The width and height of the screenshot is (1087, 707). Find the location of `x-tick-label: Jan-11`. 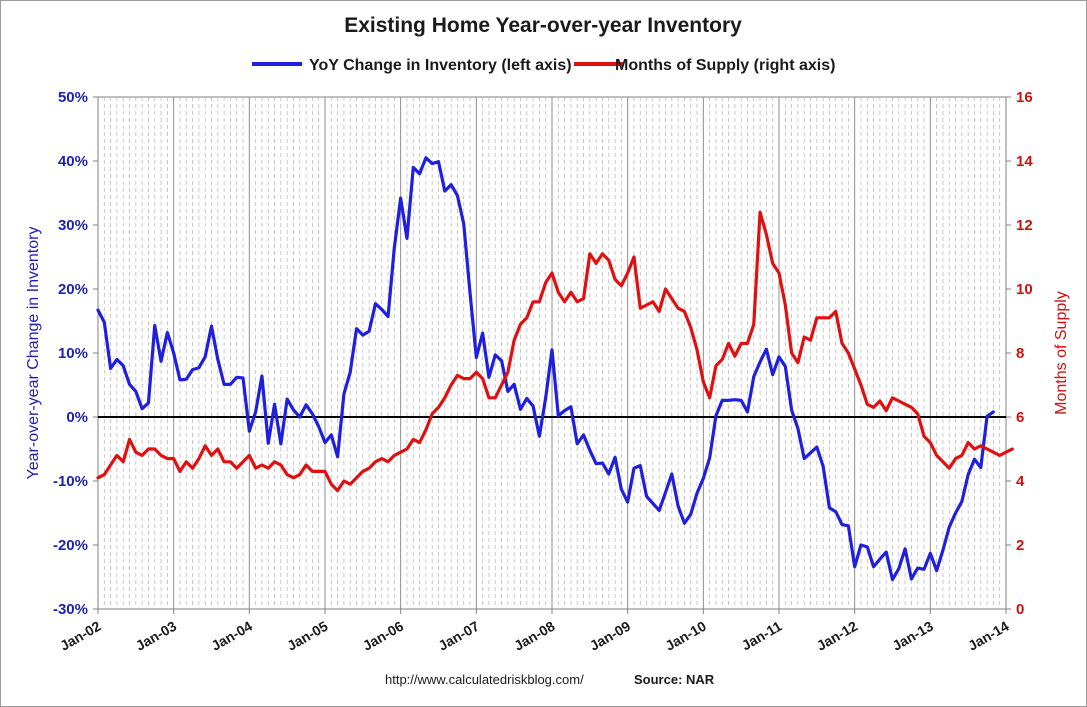

x-tick-label: Jan-11 is located at coordinates (762, 636).